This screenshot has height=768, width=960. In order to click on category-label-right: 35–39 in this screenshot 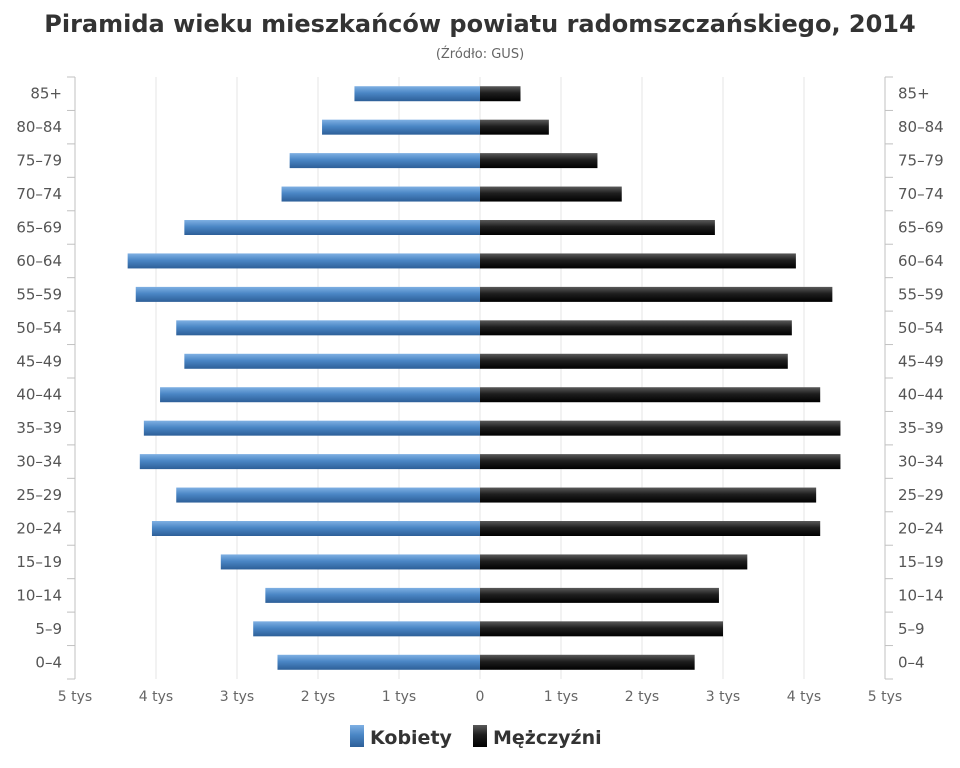, I will do `click(921, 428)`.